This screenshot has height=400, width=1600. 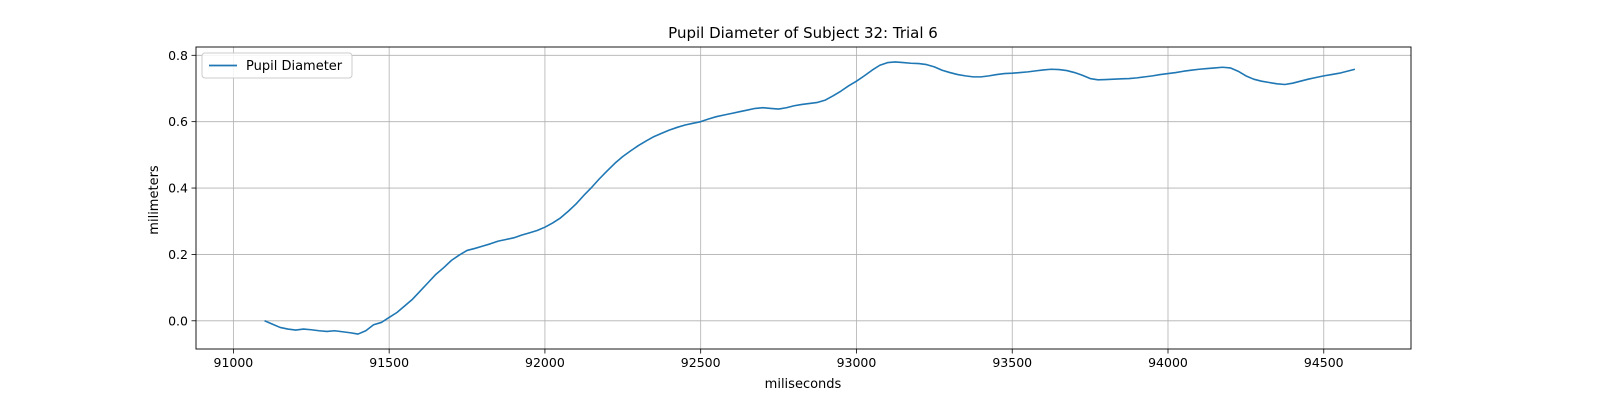 I want to click on legend-label-pupil-diameter: Pupil Diameter, so click(x=294, y=66).